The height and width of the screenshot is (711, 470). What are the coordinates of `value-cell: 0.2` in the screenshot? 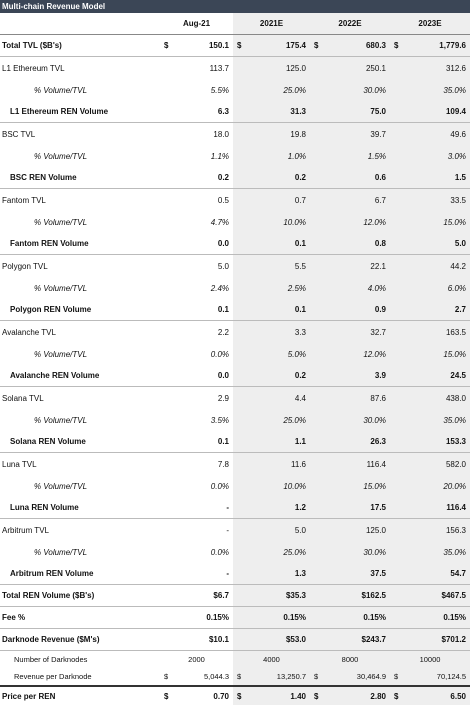 It's located at (271, 177).